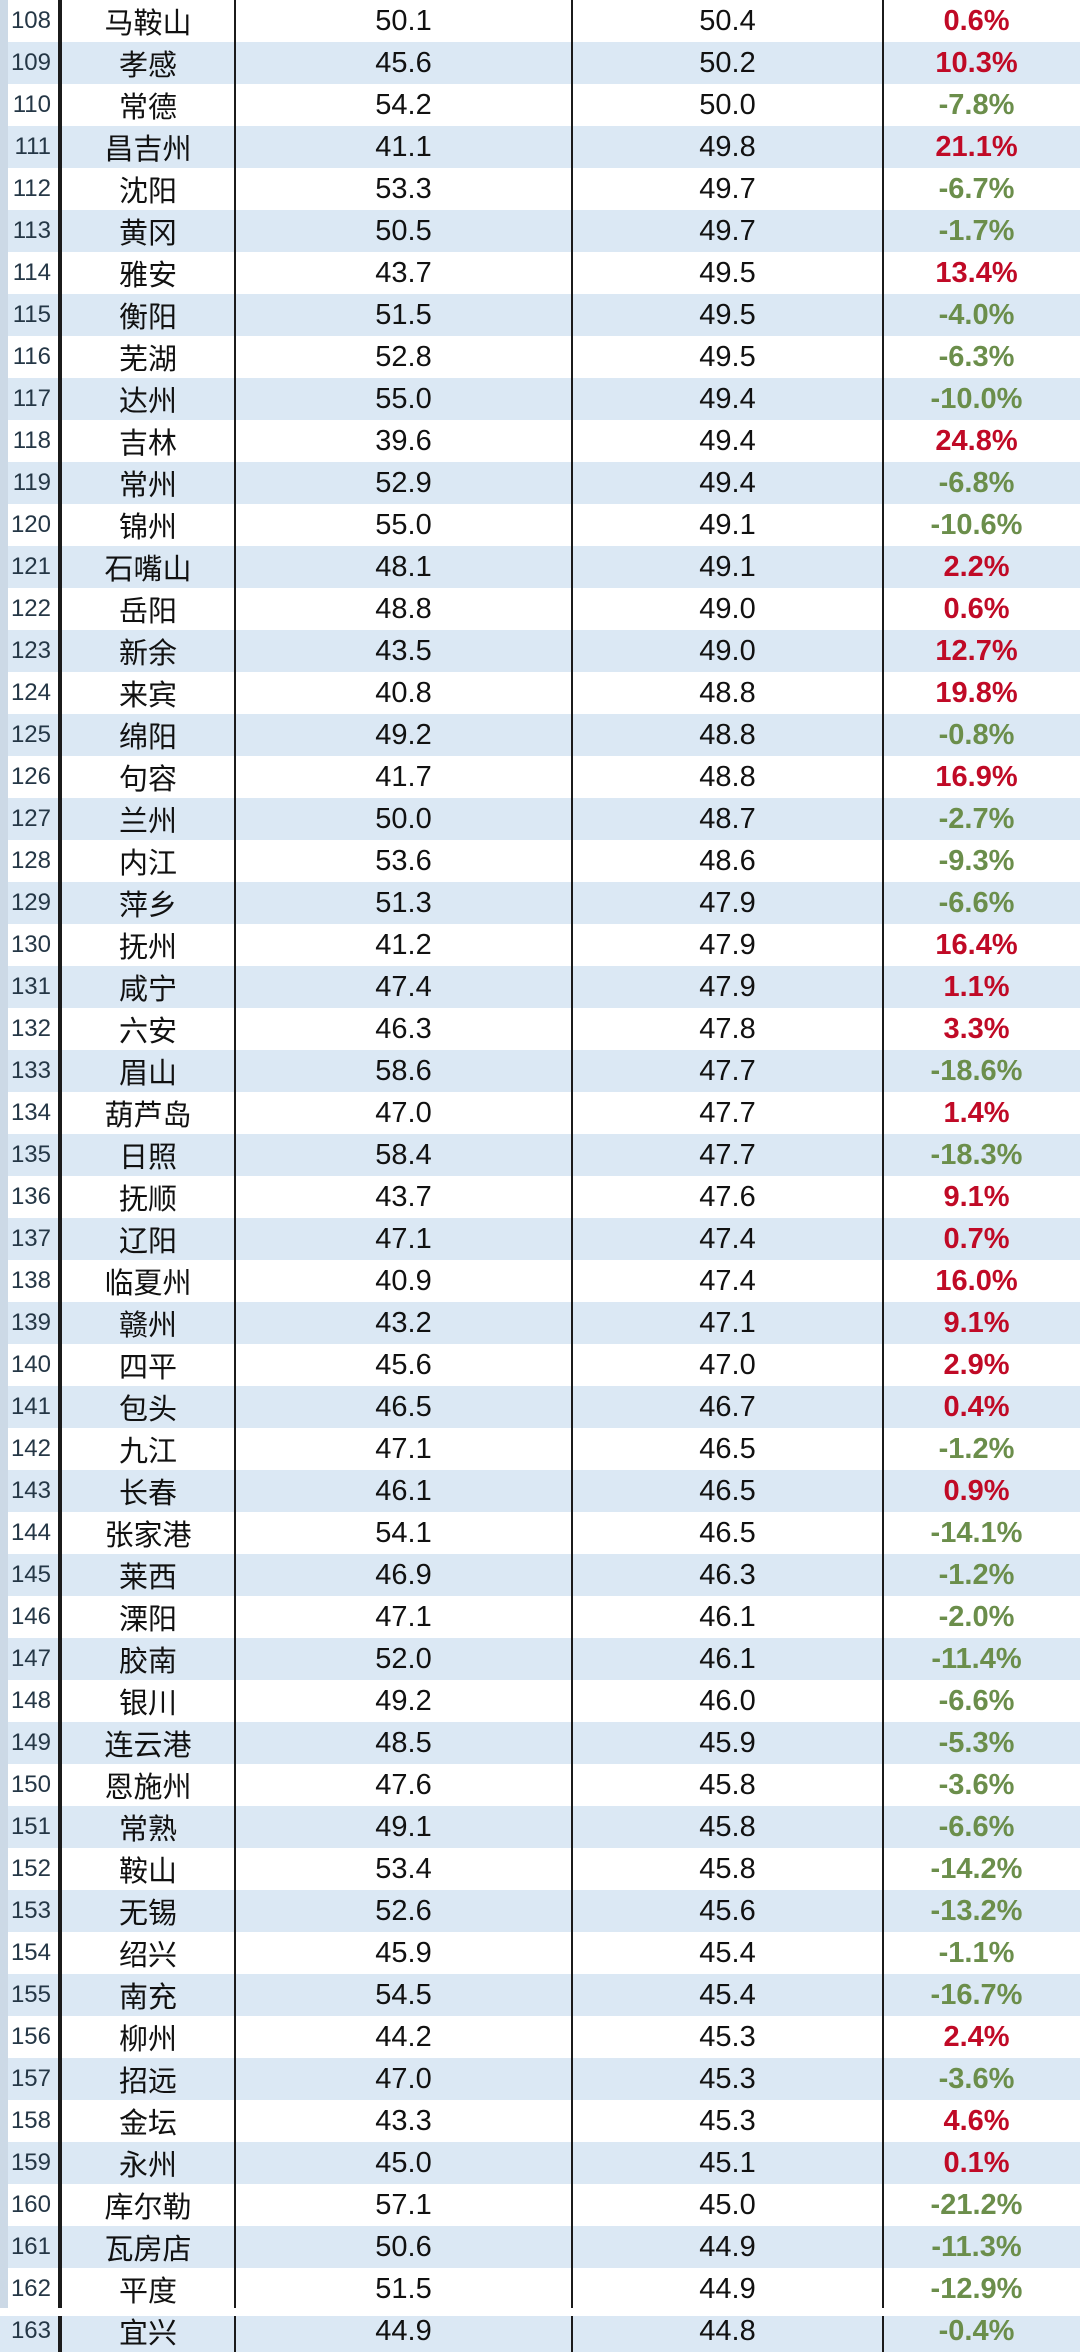 Image resolution: width=1080 pixels, height=2352 pixels. Describe the element at coordinates (540, 609) in the screenshot. I see `table-row: 122 岳阳 48.8 49.0 0.6%` at that location.